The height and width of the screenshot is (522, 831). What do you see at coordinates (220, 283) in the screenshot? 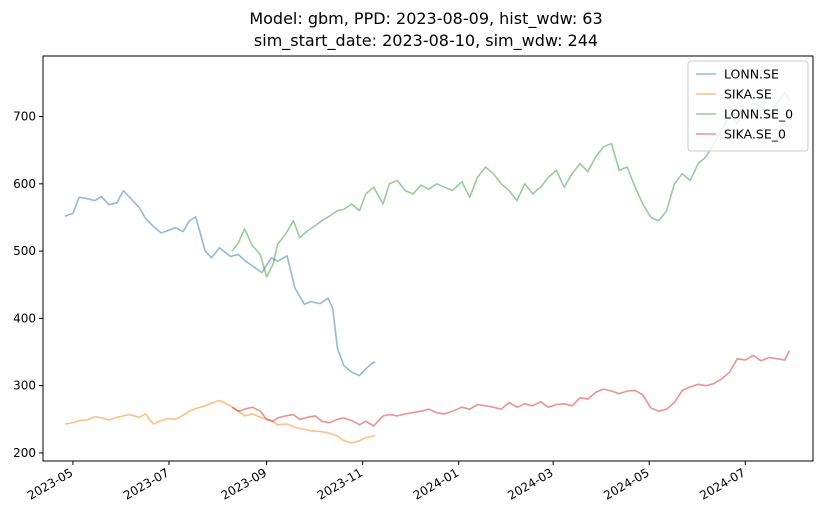
I see `series-line-lonn-se` at bounding box center [220, 283].